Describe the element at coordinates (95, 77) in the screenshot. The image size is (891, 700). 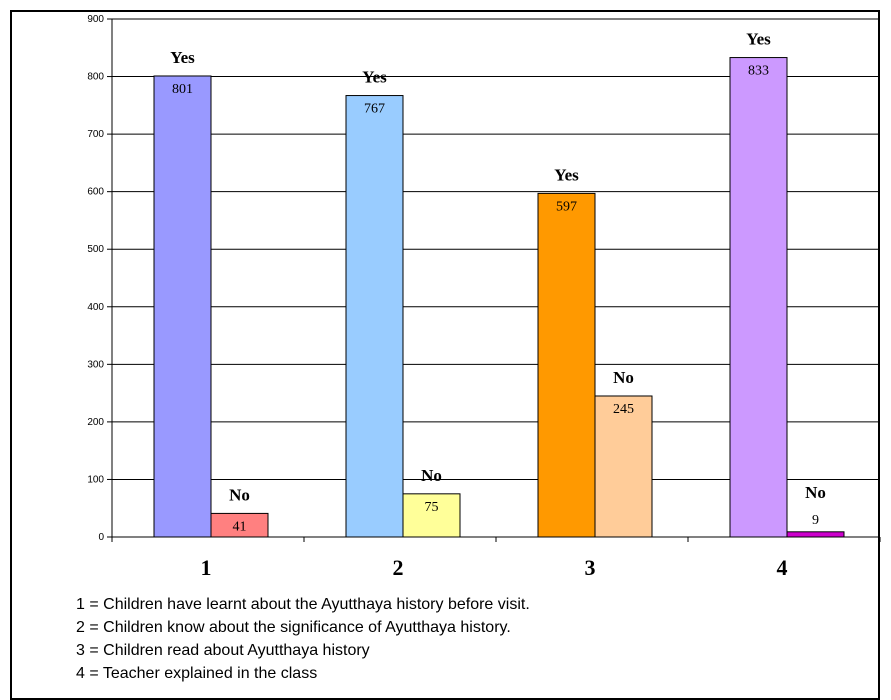
I see `y-tick-label-800: 800` at that location.